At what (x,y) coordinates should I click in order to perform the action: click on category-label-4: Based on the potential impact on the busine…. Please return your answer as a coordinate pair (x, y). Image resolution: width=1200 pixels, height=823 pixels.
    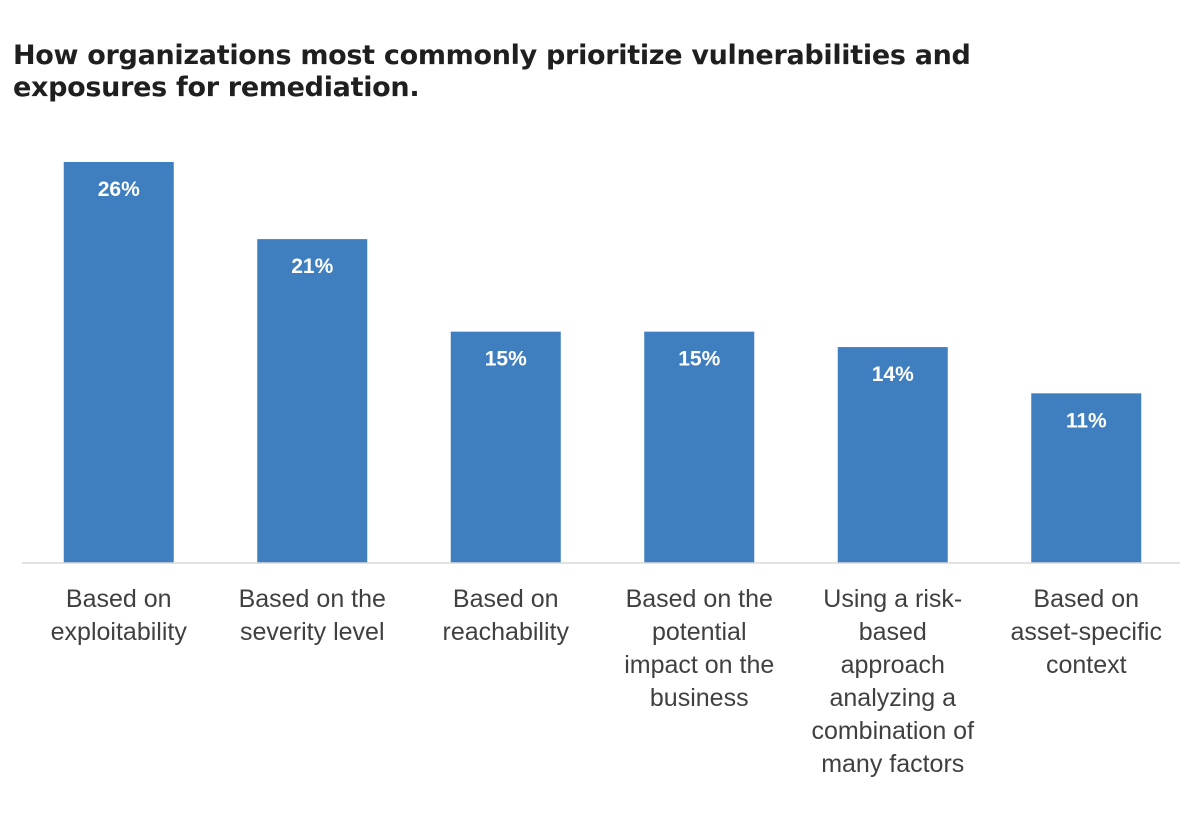
    Looking at the image, I should click on (699, 648).